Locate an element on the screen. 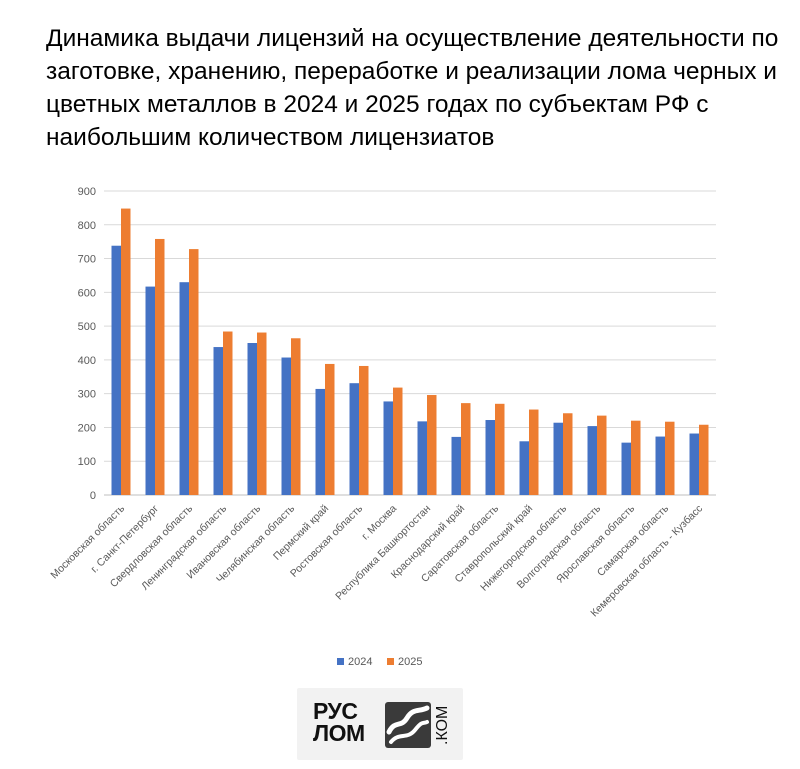  logo-line-2: ЛОМ is located at coordinates (339, 733).